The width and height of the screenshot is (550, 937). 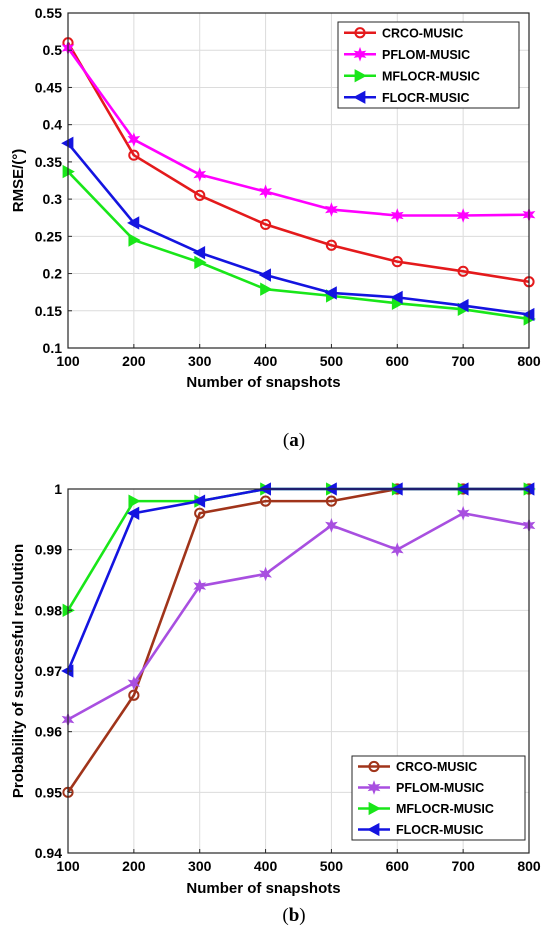 What do you see at coordinates (48, 610) in the screenshot?
I see `chart-b-y-tick-label: 0.98` at bounding box center [48, 610].